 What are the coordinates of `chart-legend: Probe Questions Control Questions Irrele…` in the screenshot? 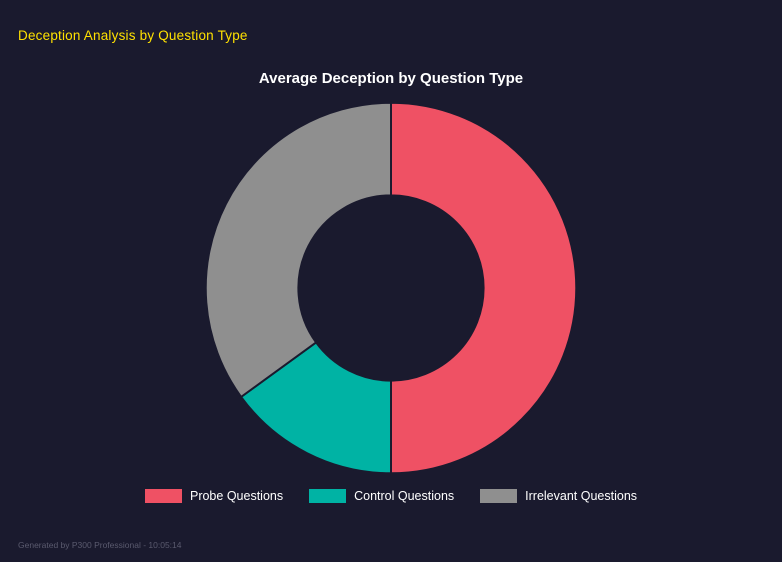 It's located at (390, 496).